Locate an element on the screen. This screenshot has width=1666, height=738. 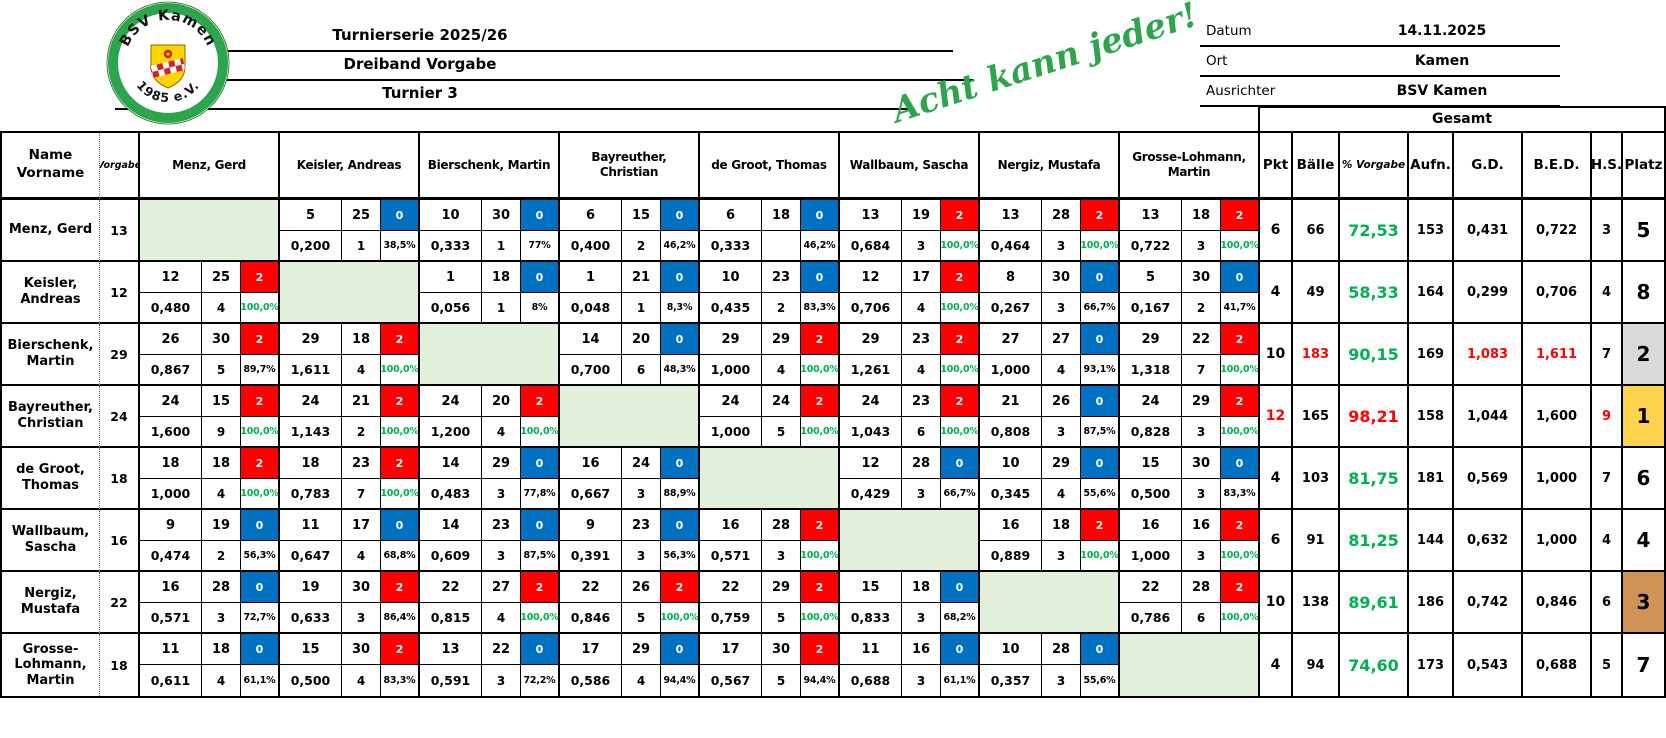
gesamt-col-header: B.E.D. is located at coordinates (1557, 166).